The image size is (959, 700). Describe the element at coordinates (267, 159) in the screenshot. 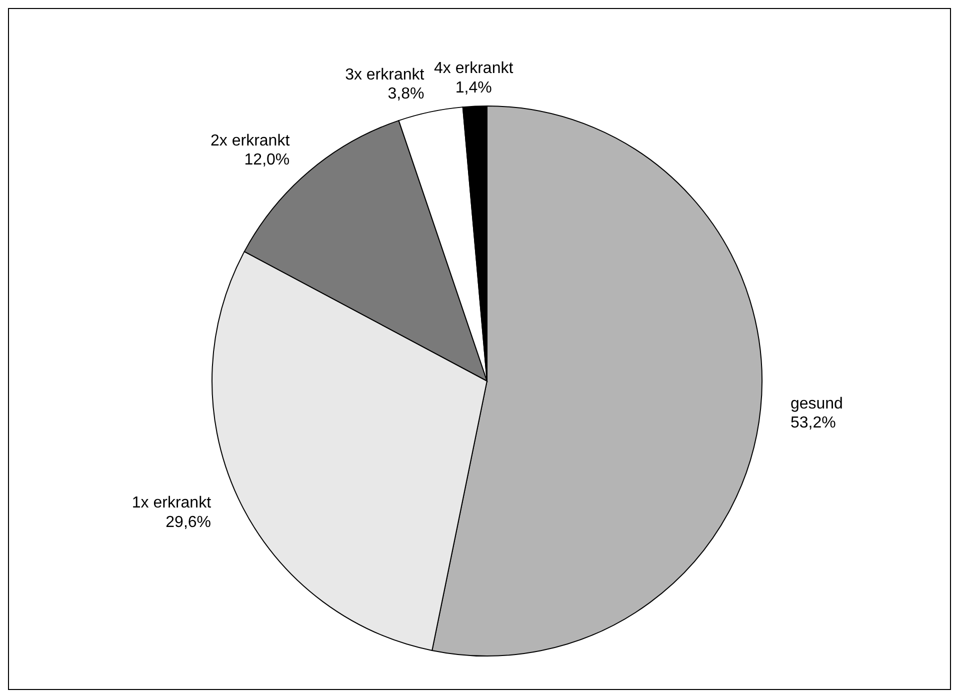

I see `data-label: 12,0%` at that location.